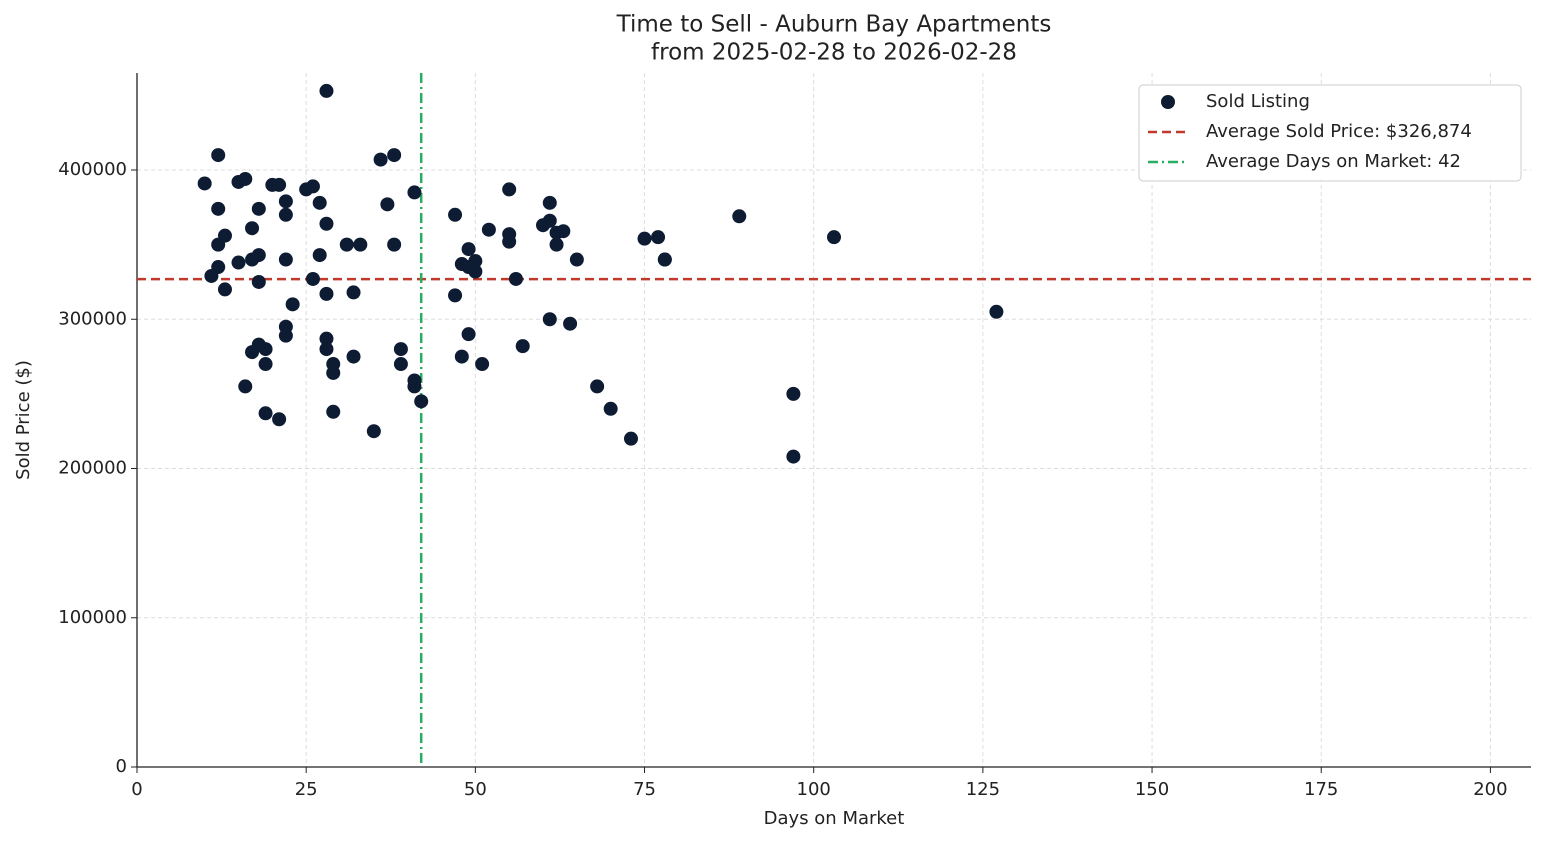  I want to click on chart-title: Time to Sell - Auburn Bay Apartments, so click(834, 25).